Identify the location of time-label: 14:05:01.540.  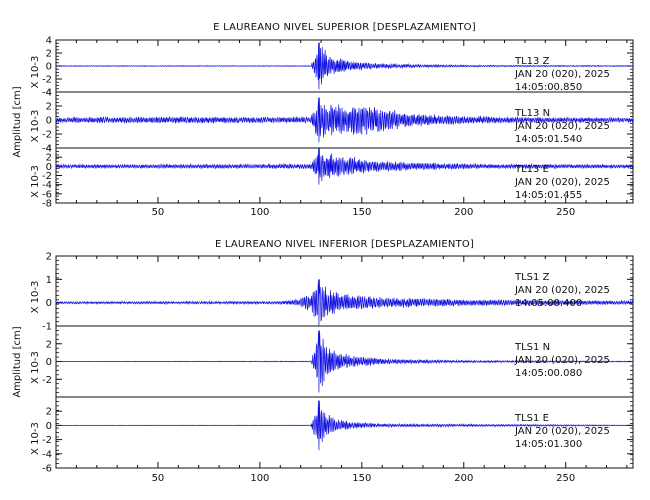
(548, 139).